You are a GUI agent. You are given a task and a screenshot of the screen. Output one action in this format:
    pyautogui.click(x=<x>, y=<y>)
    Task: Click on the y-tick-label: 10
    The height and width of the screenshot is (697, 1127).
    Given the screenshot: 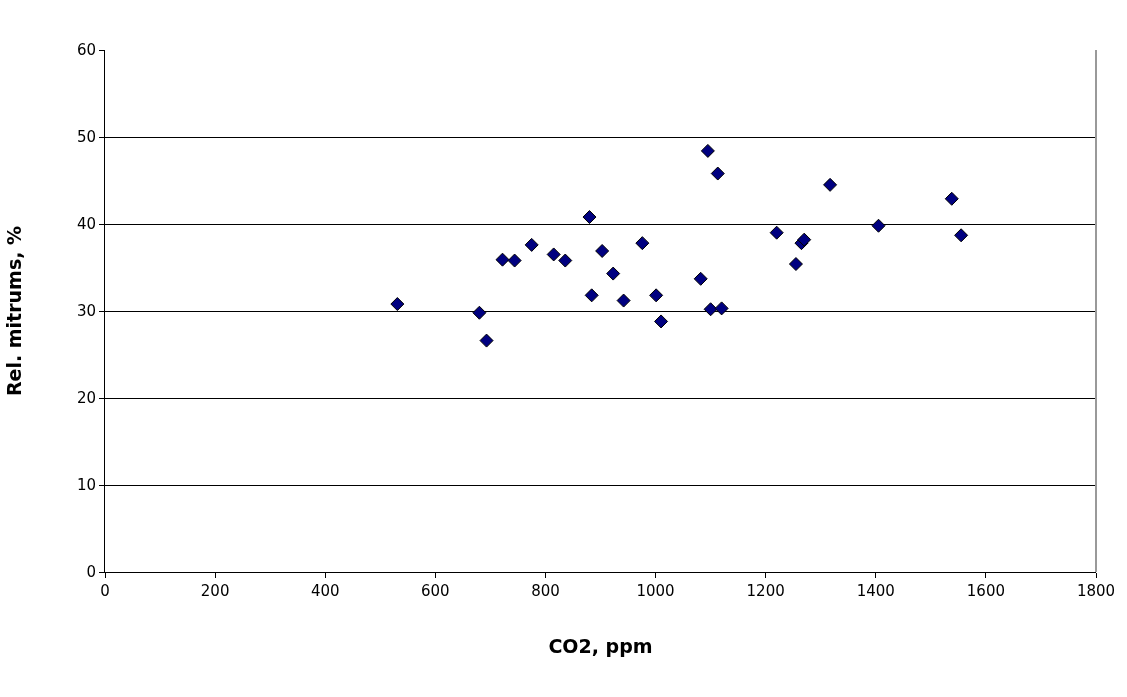 What is the action you would take?
    pyautogui.click(x=86, y=485)
    